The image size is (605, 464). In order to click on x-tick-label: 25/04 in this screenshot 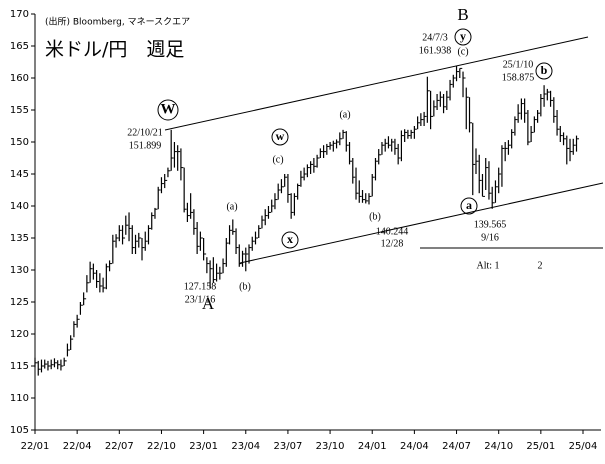, I will do `click(583, 446)`.